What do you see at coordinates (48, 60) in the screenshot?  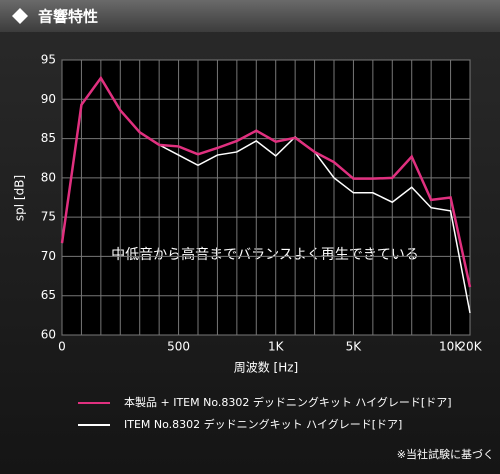 I see `y-tick-label: 95` at bounding box center [48, 60].